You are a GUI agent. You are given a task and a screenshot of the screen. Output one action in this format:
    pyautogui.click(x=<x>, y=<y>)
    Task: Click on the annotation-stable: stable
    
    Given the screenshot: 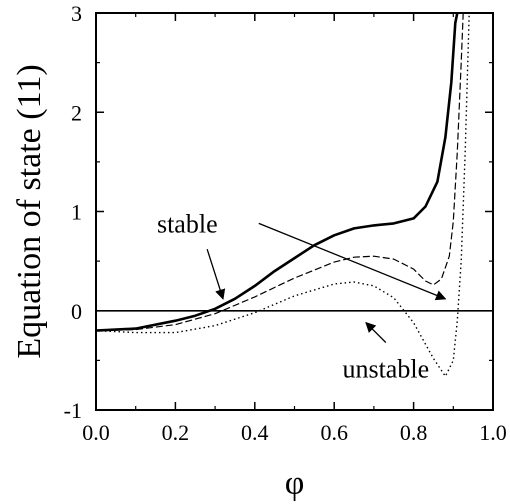 What is the action you would take?
    pyautogui.click(x=187, y=223)
    